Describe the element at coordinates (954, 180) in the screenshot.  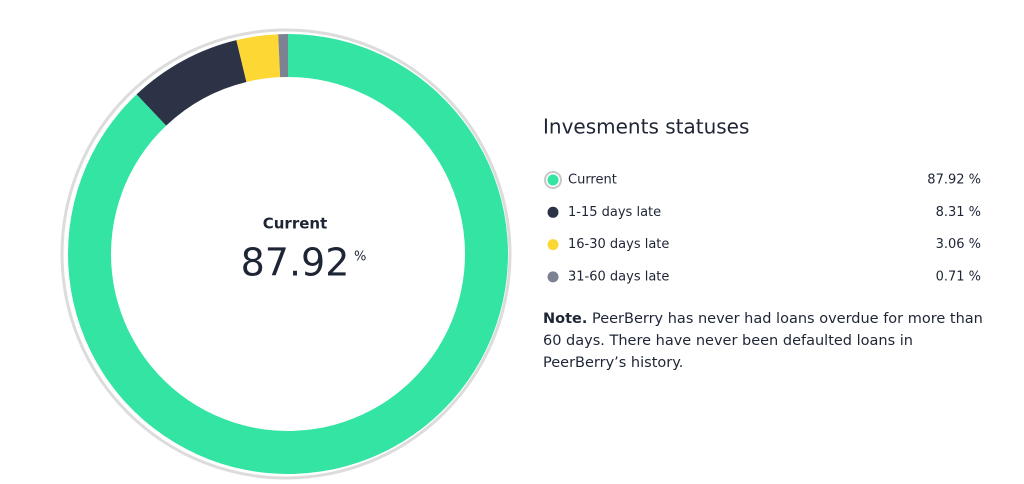
I see `legend-value: 87.92 %` at that location.